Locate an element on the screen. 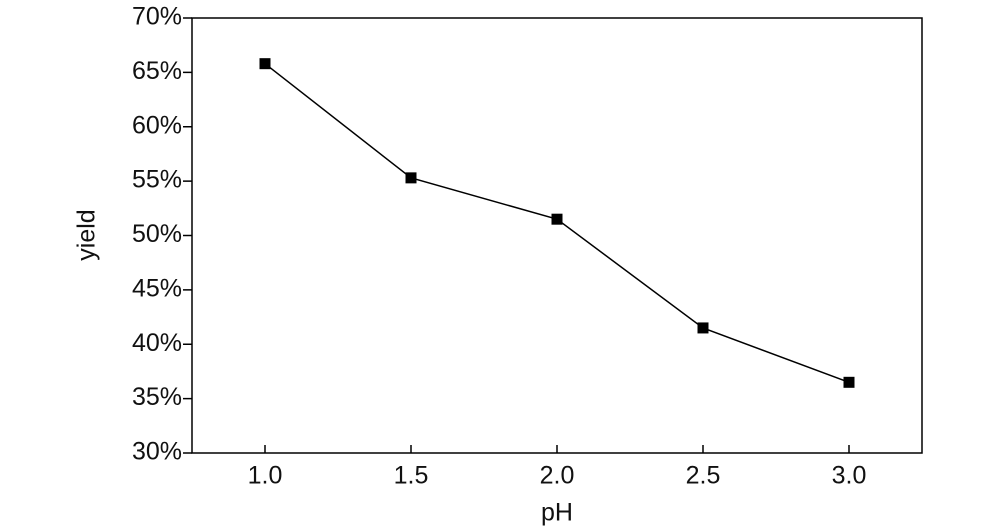 Image resolution: width=994 pixels, height=532 pixels. y-axis-label: yield is located at coordinates (87, 234).